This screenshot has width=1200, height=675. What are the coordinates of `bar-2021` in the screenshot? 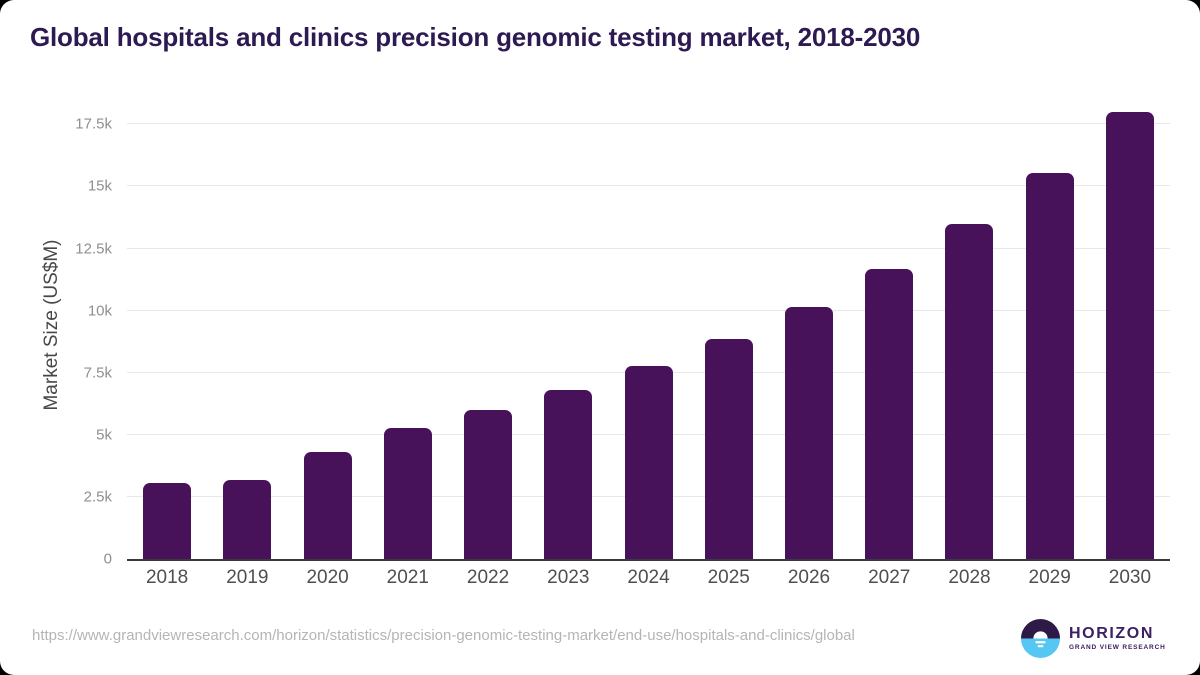 It's located at (407, 493).